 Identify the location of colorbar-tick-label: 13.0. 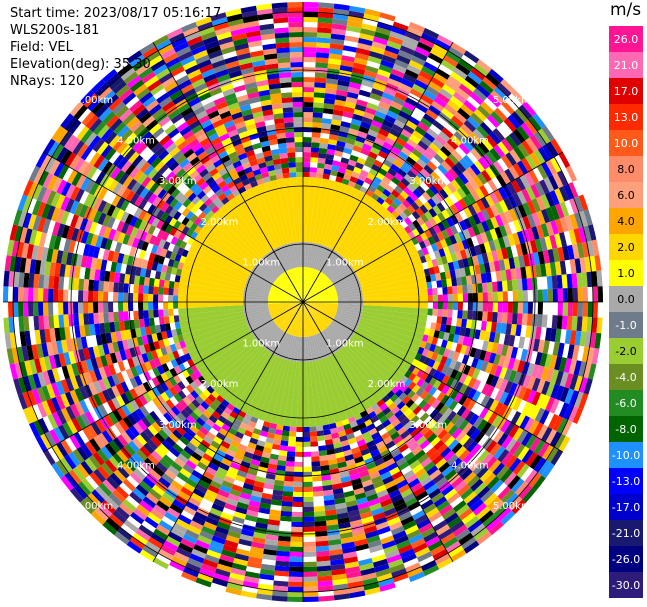
(626, 117).